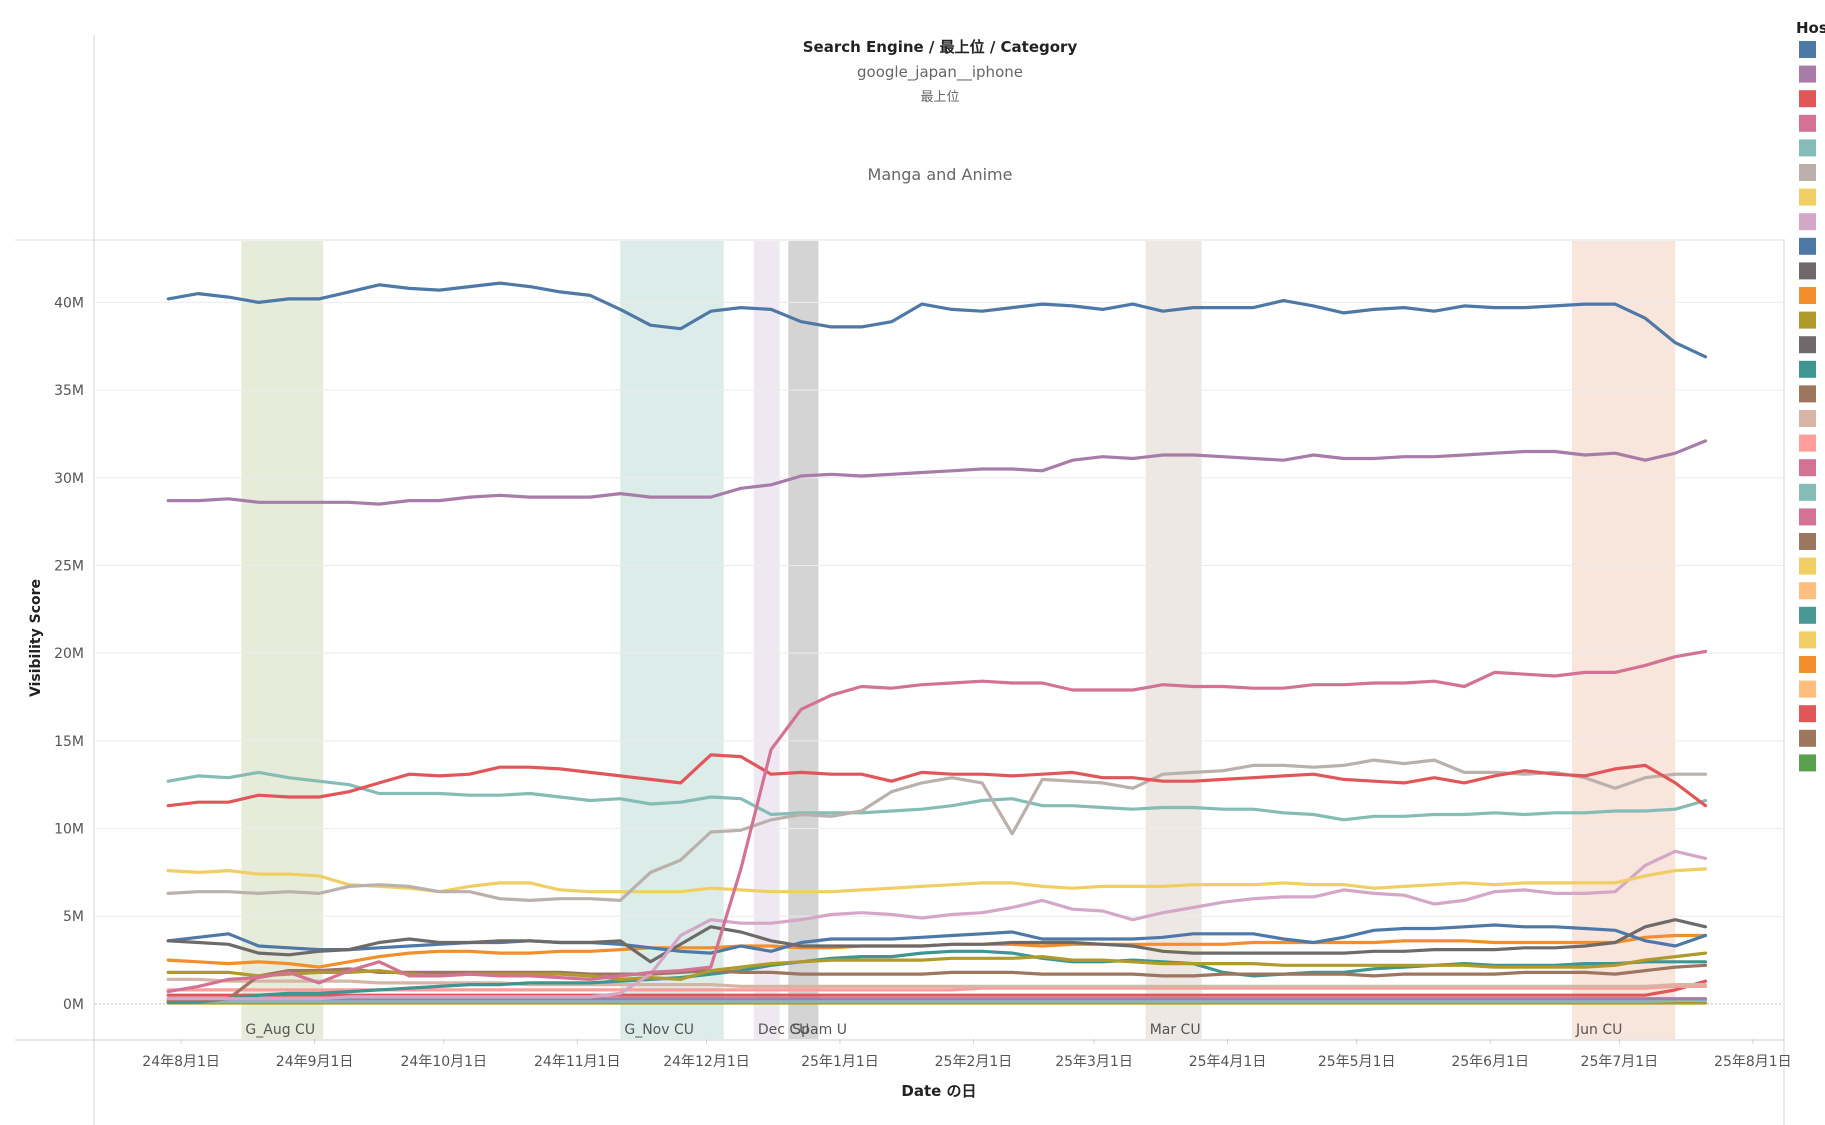  What do you see at coordinates (280, 1030) in the screenshot?
I see `event-band-label-0: G_Aug CU` at bounding box center [280, 1030].